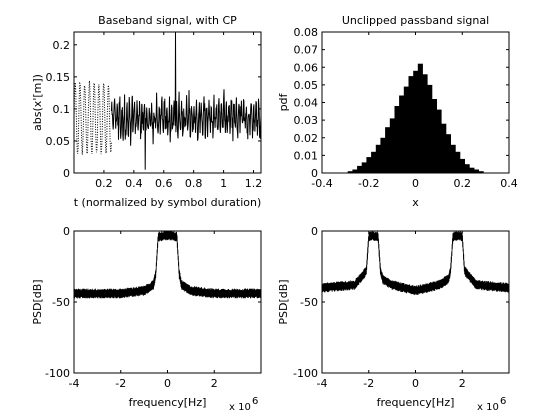 This screenshot has height=420, width=560. I want to click on series-cyclic-prefix, so click(93, 117).